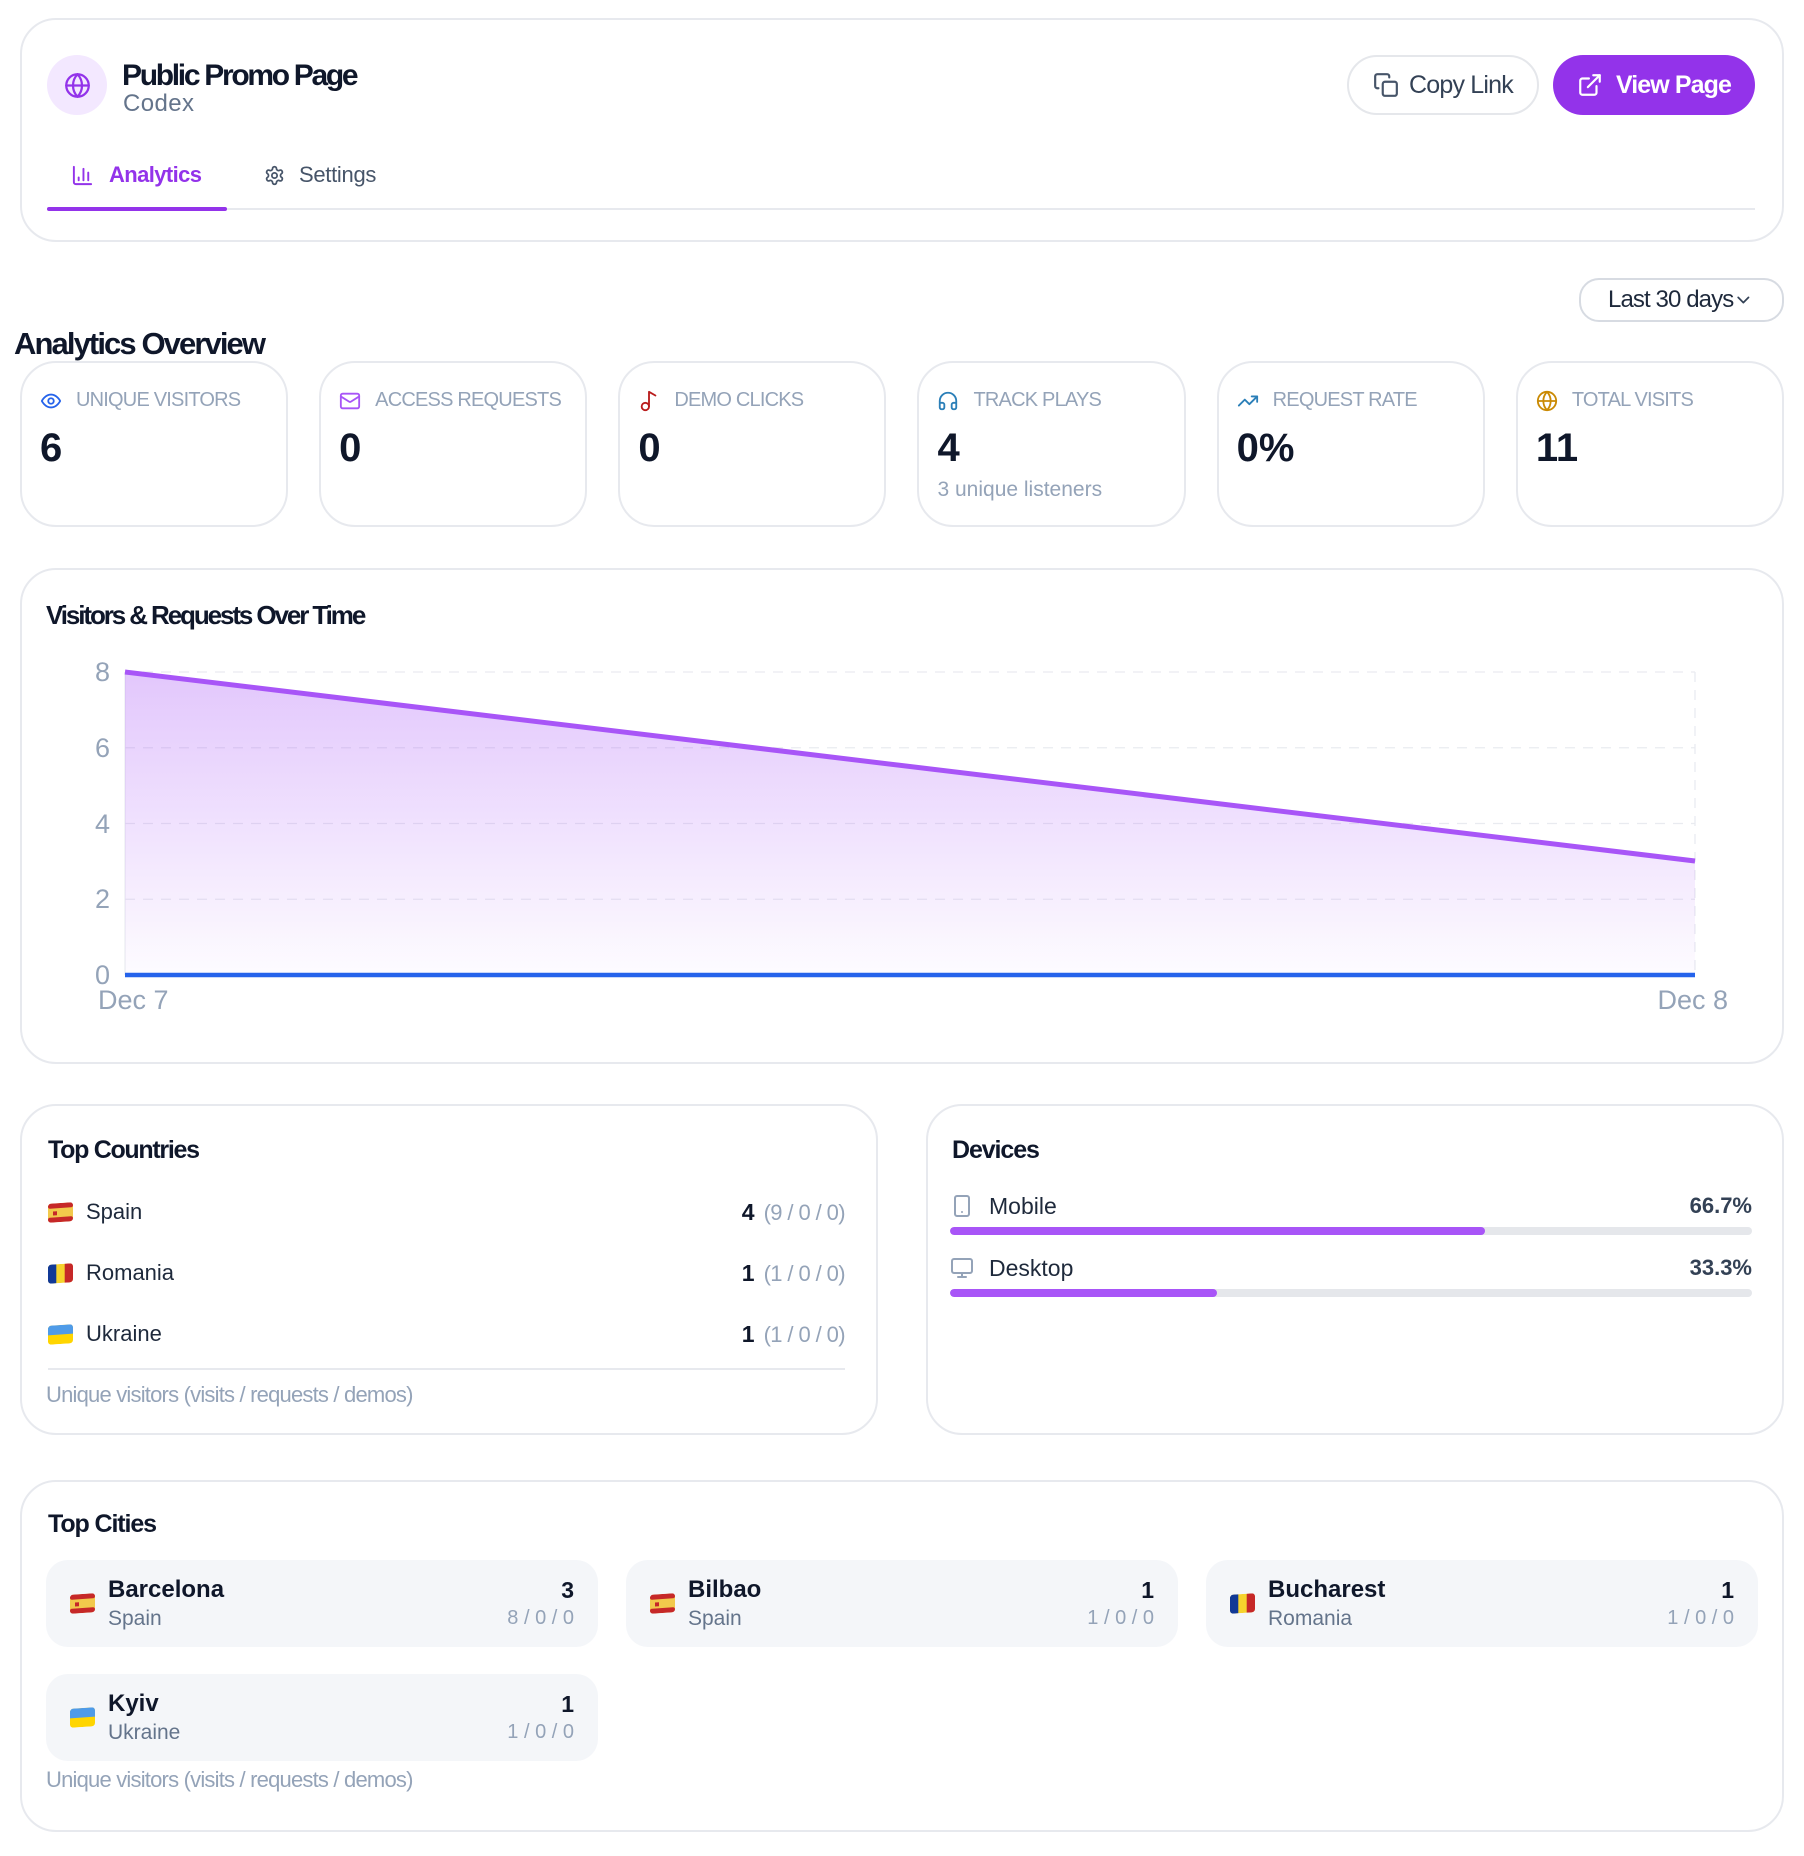 The width and height of the screenshot is (1804, 1856). Describe the element at coordinates (102, 975) in the screenshot. I see `svg-text: 0` at that location.